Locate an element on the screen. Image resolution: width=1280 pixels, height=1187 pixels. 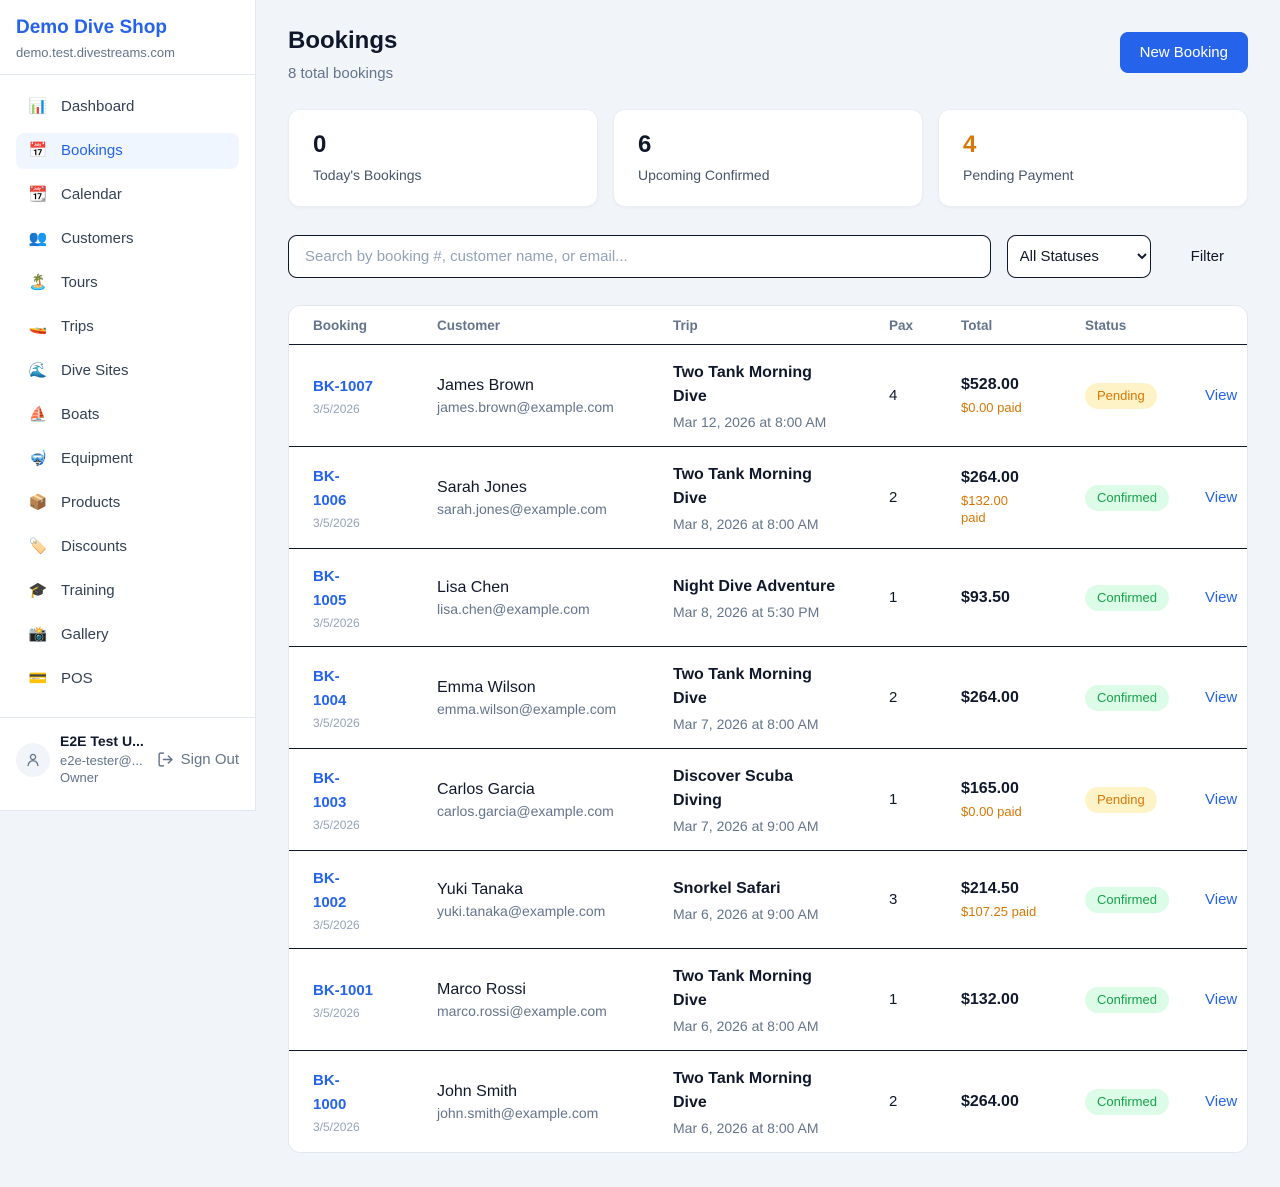
sidebar-item-dashboard: 📊 Dashboard is located at coordinates (127, 107).